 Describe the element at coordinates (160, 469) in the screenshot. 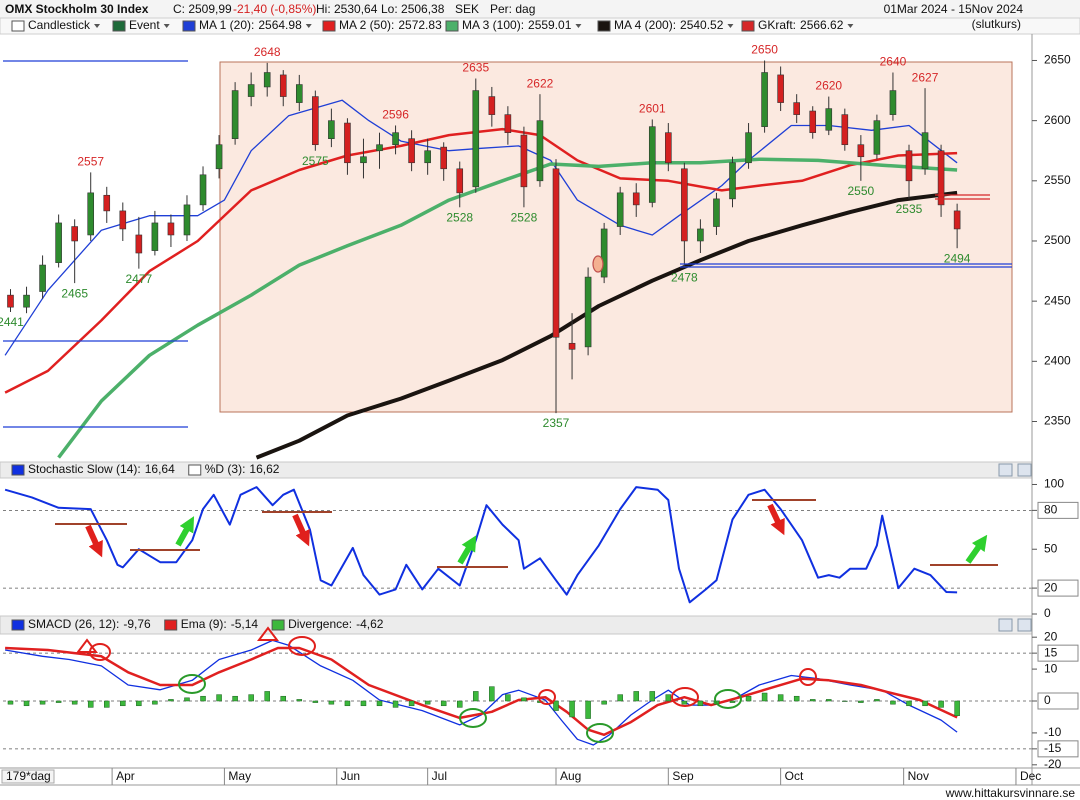

I see `legend-value: 16,64` at that location.